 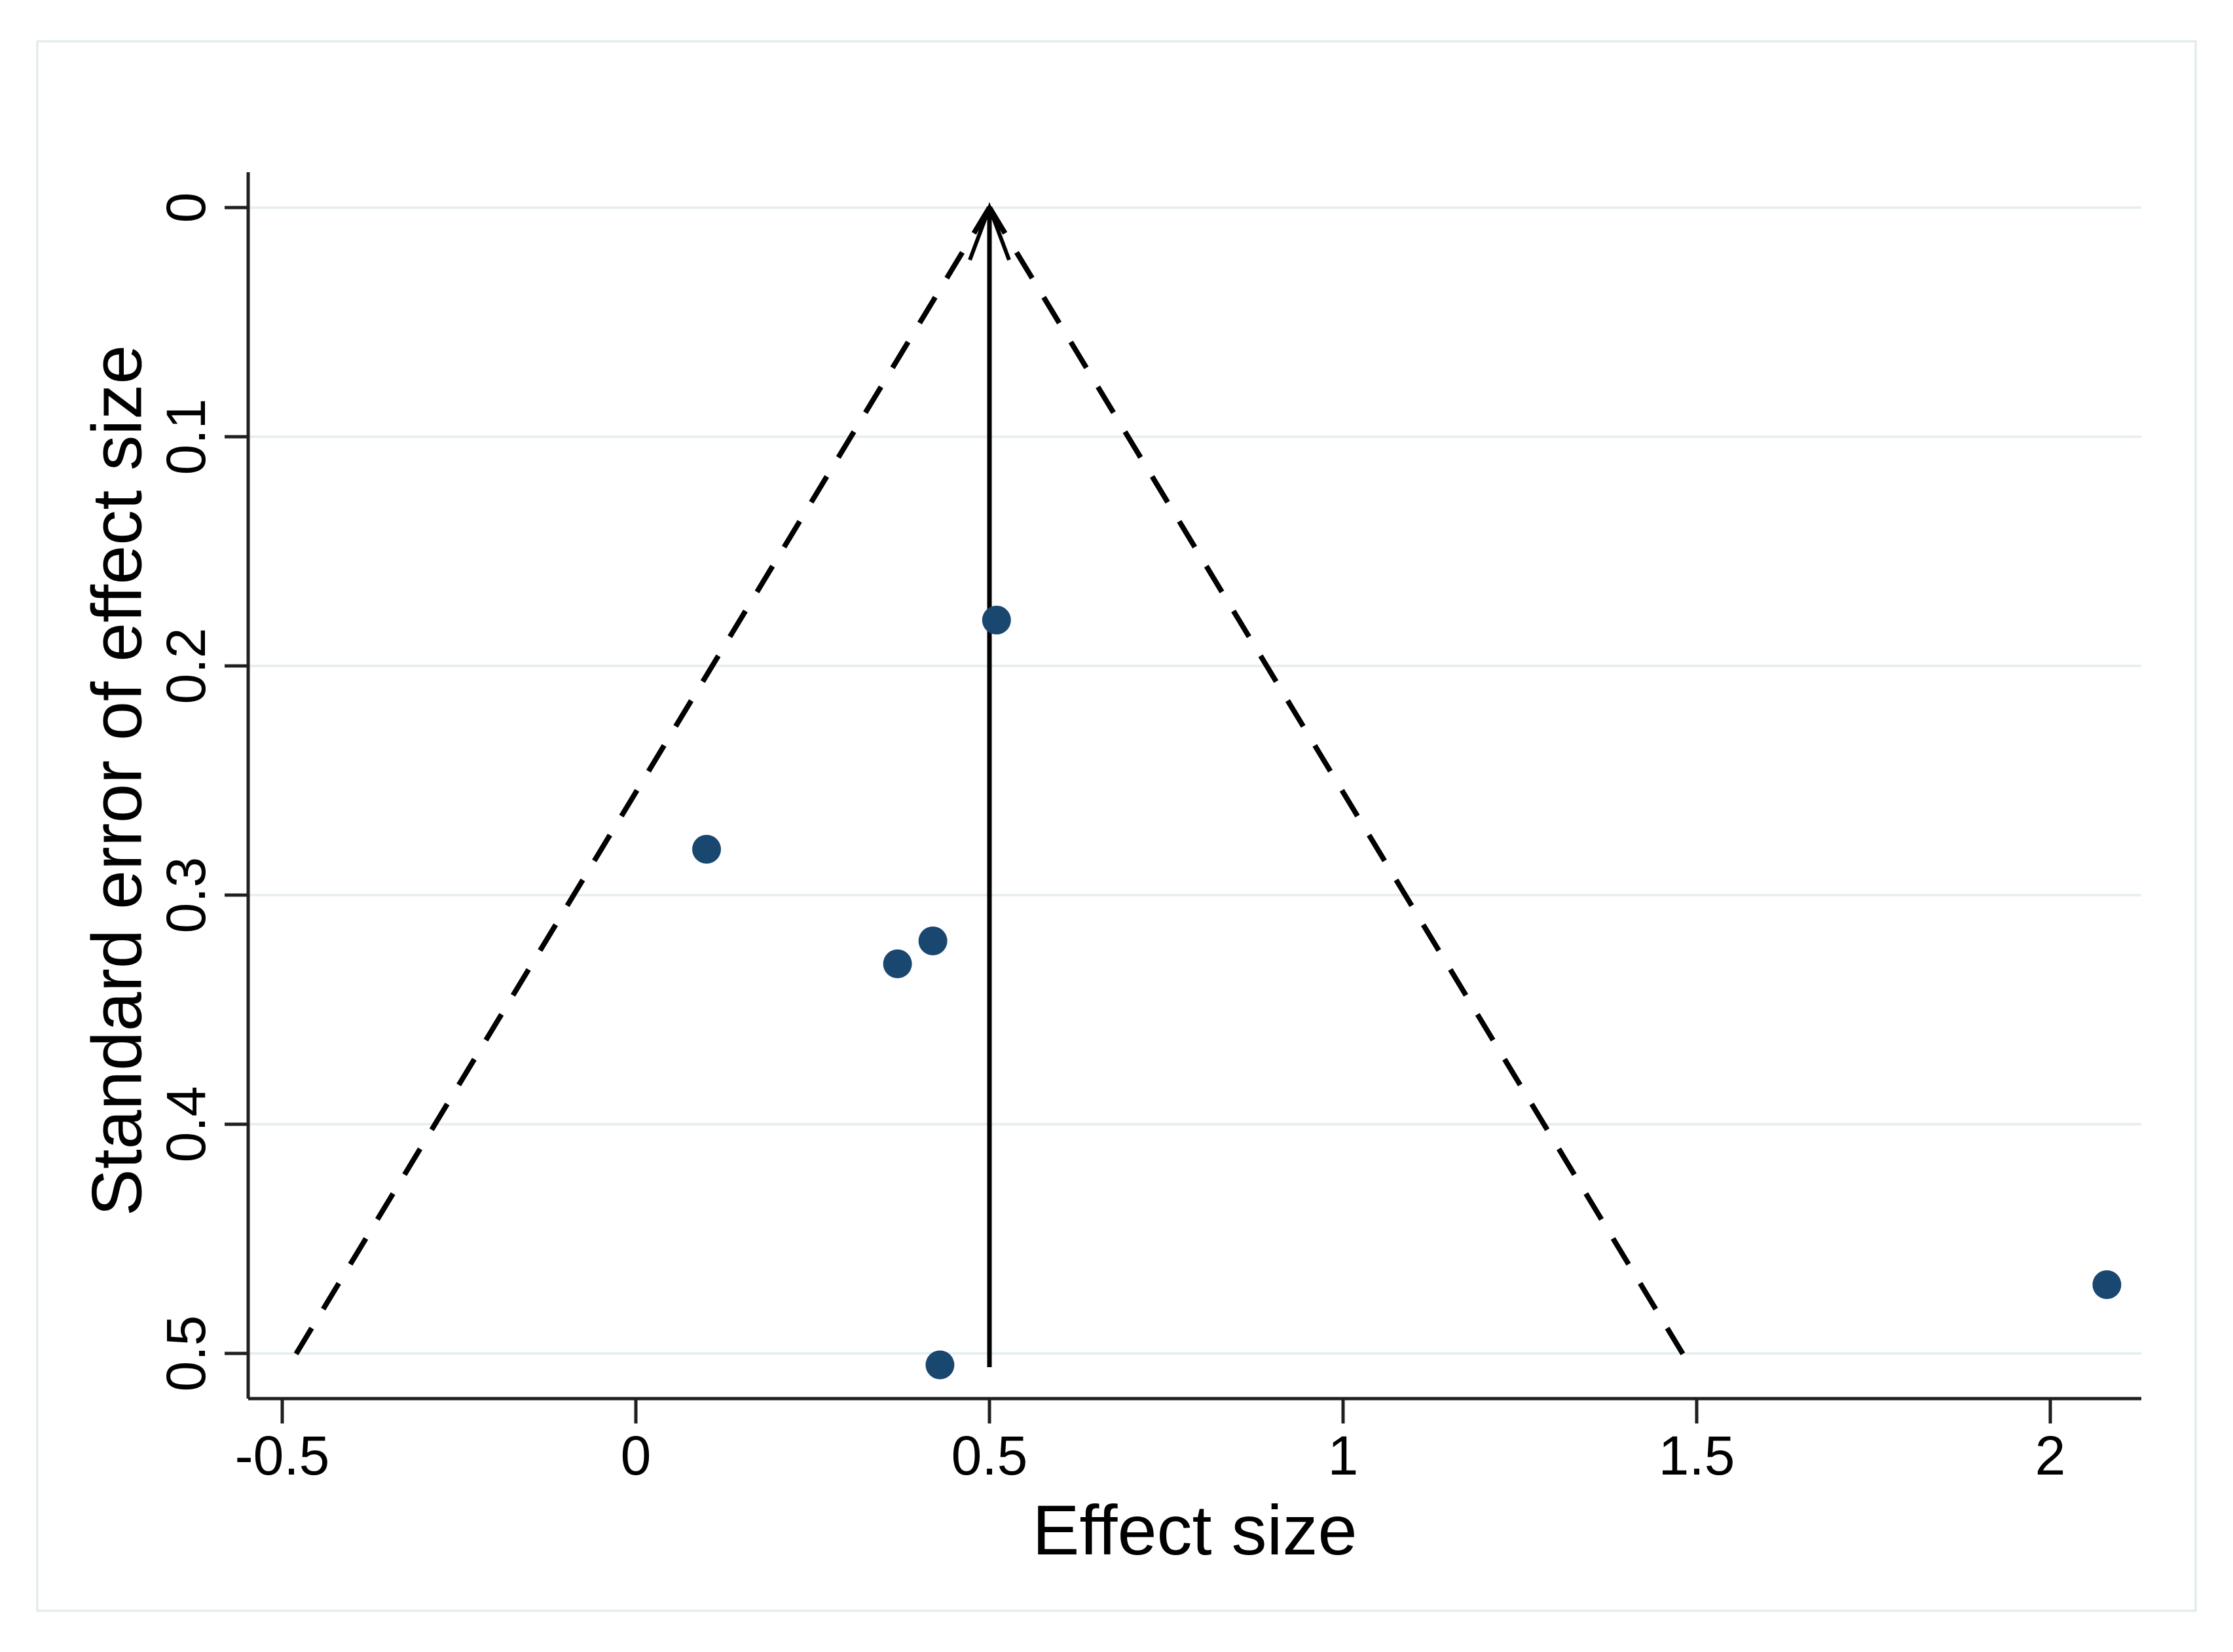 I want to click on x-axis-title: Effect size, so click(x=1194, y=1529).